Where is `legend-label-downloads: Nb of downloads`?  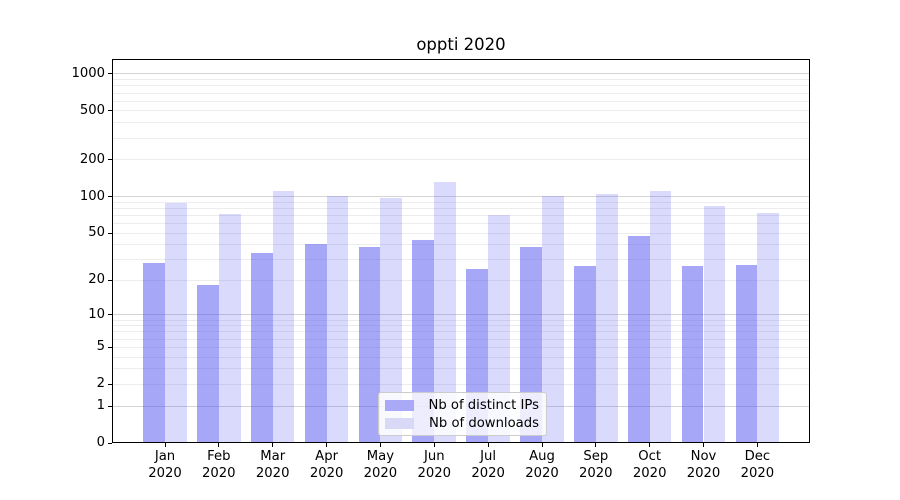
legend-label-downloads: Nb of downloads is located at coordinates (484, 423).